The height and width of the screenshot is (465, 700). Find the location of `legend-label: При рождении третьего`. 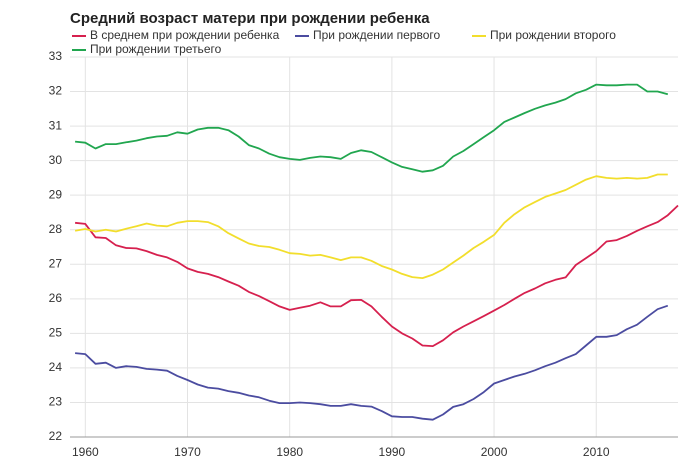

legend-label: При рождении третьего is located at coordinates (156, 49).